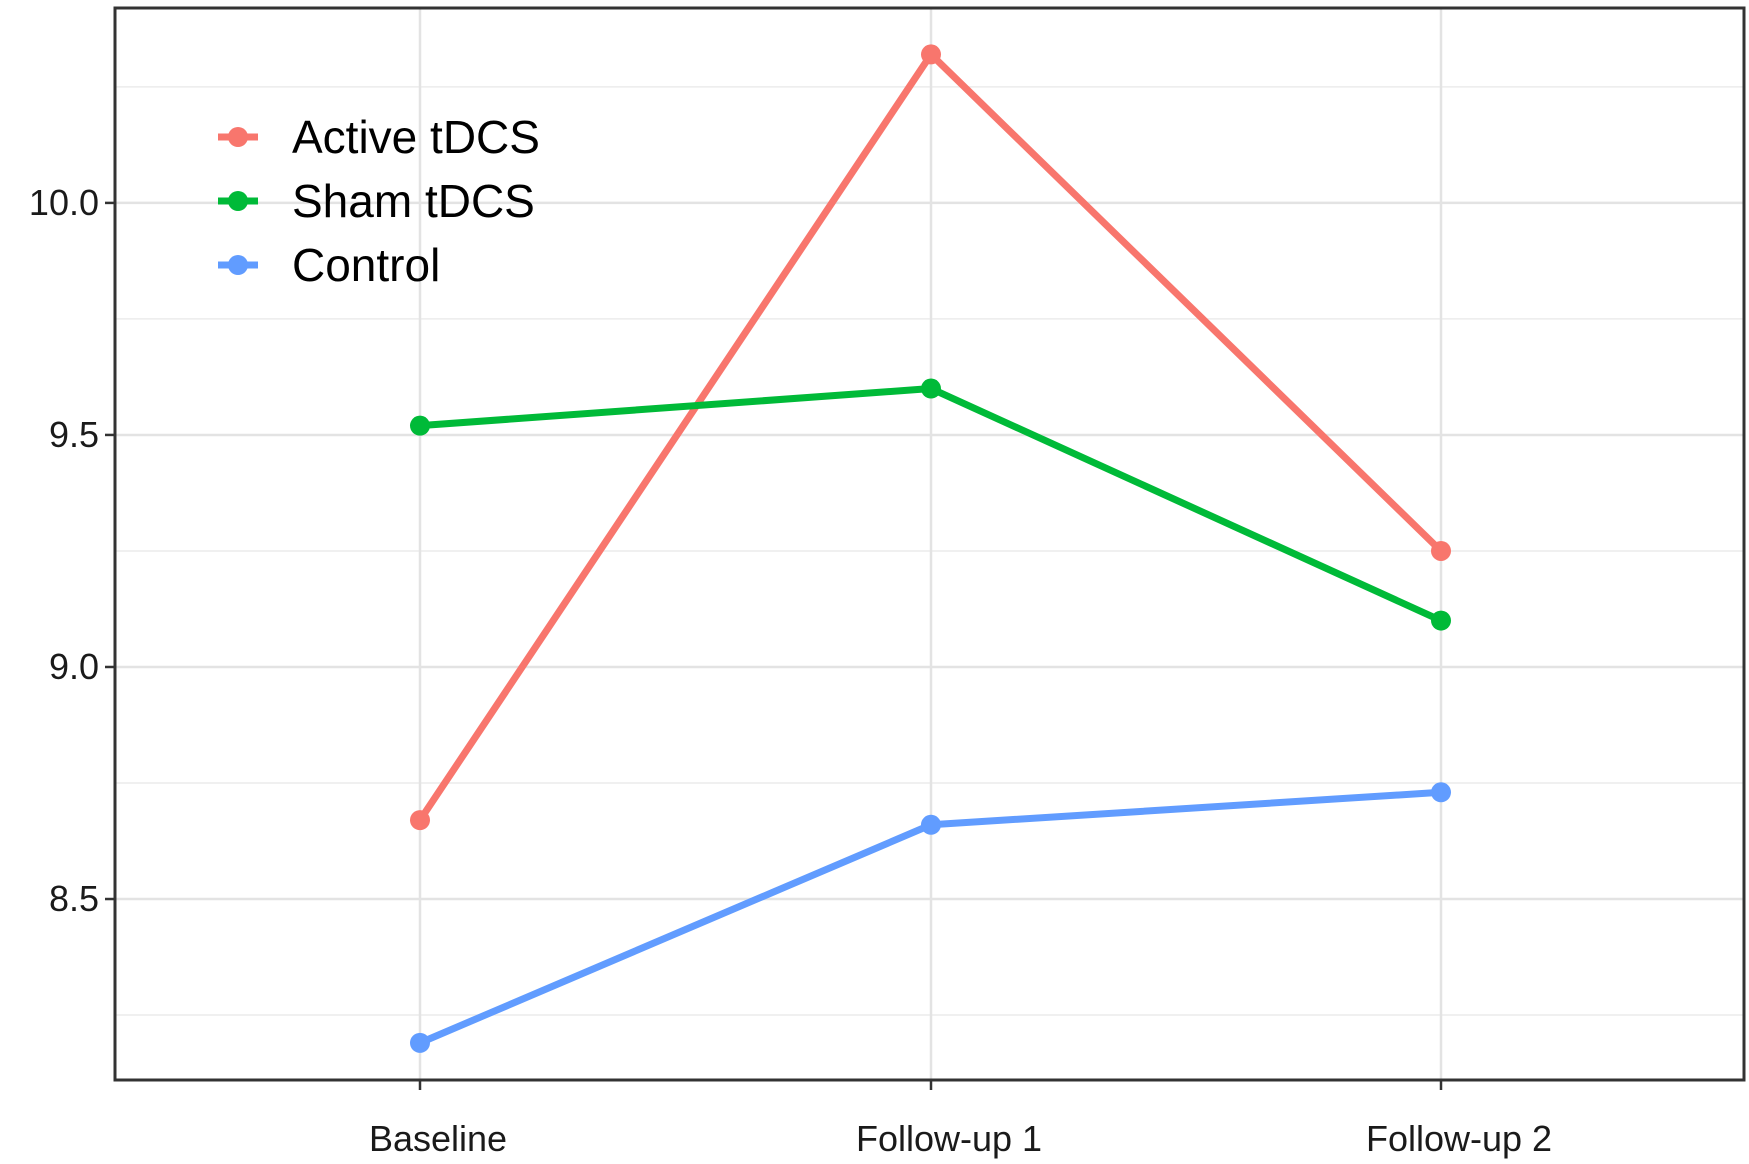  What do you see at coordinates (438, 1138) in the screenshot?
I see `x-tick-label-0: Baseline` at bounding box center [438, 1138].